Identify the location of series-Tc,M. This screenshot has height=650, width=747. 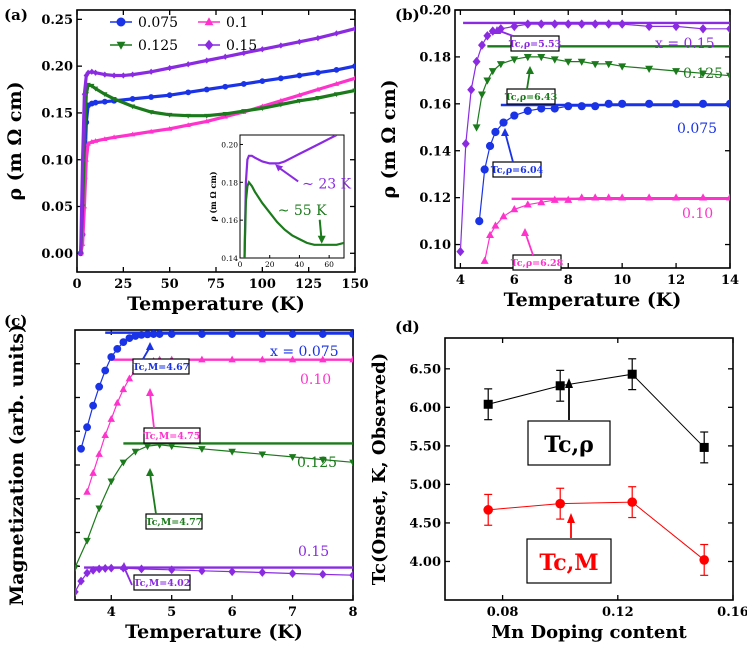
(596, 531).